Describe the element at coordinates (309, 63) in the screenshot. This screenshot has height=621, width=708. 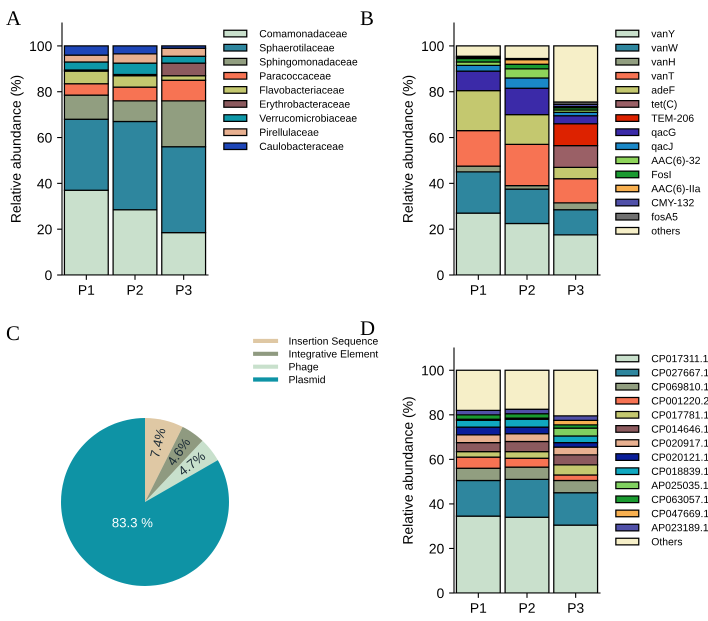
I see `legend-label: Sphingomonadaceae` at that location.